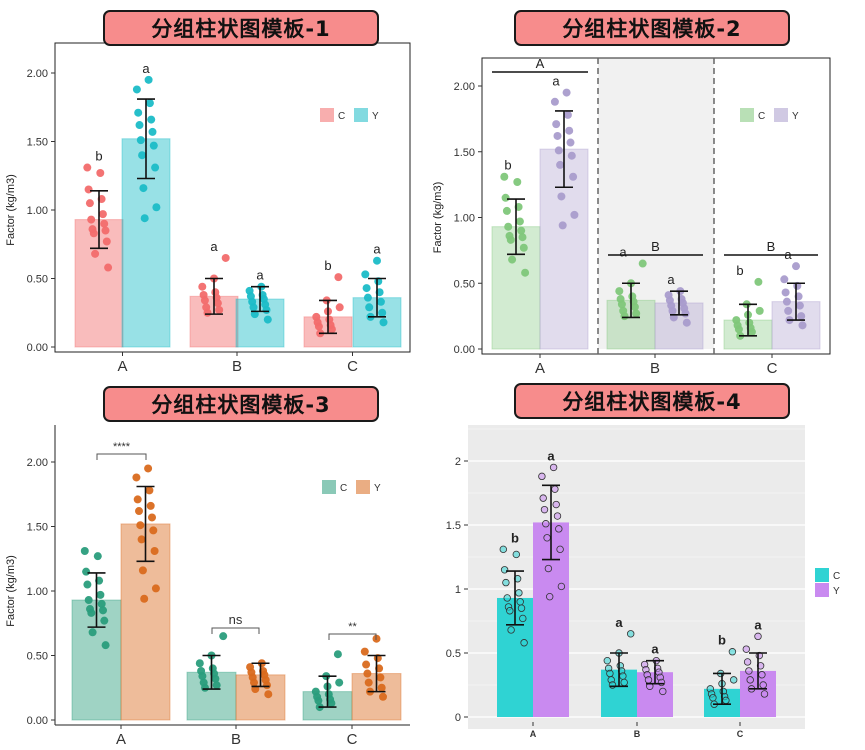 This screenshot has height=750, width=865. What do you see at coordinates (836, 576) in the screenshot?
I see `legend-label: C` at bounding box center [836, 576].